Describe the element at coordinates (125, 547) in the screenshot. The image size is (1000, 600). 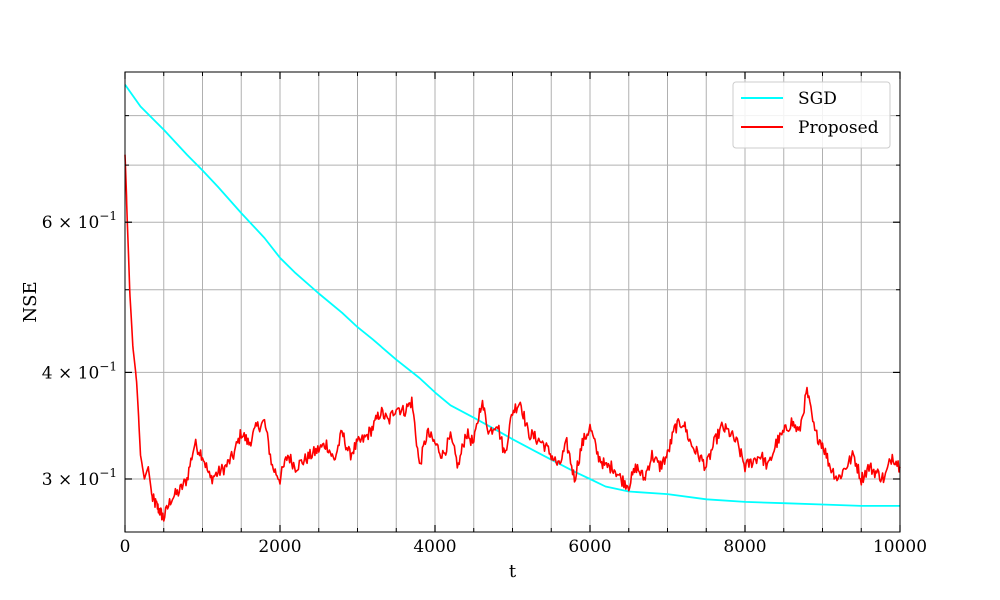
I see `x-tick-label: 0` at that location.